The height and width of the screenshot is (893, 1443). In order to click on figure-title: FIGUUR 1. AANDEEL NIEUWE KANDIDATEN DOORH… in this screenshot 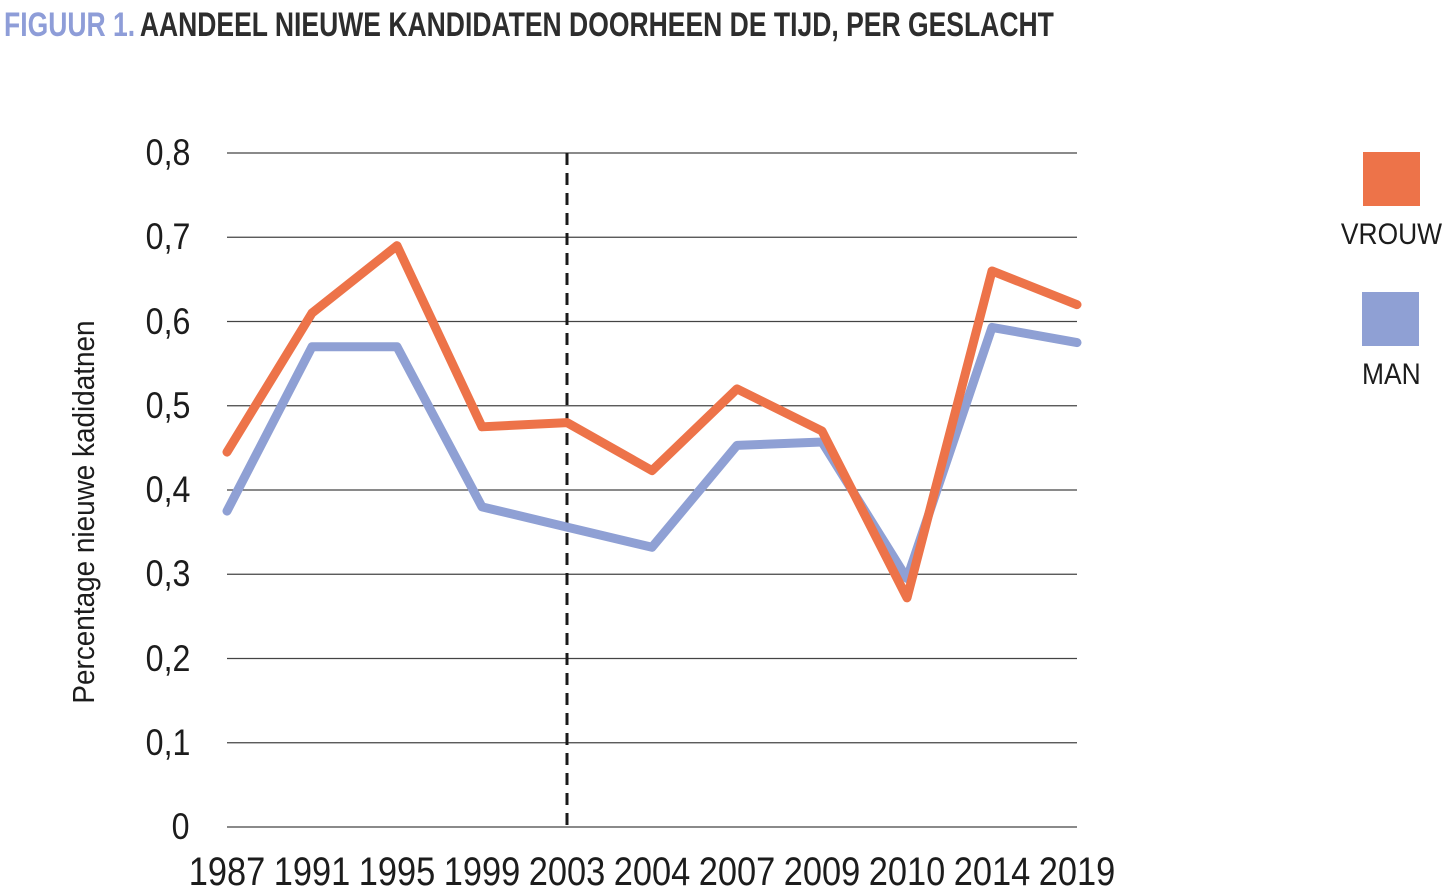, I will do `click(529, 25)`.